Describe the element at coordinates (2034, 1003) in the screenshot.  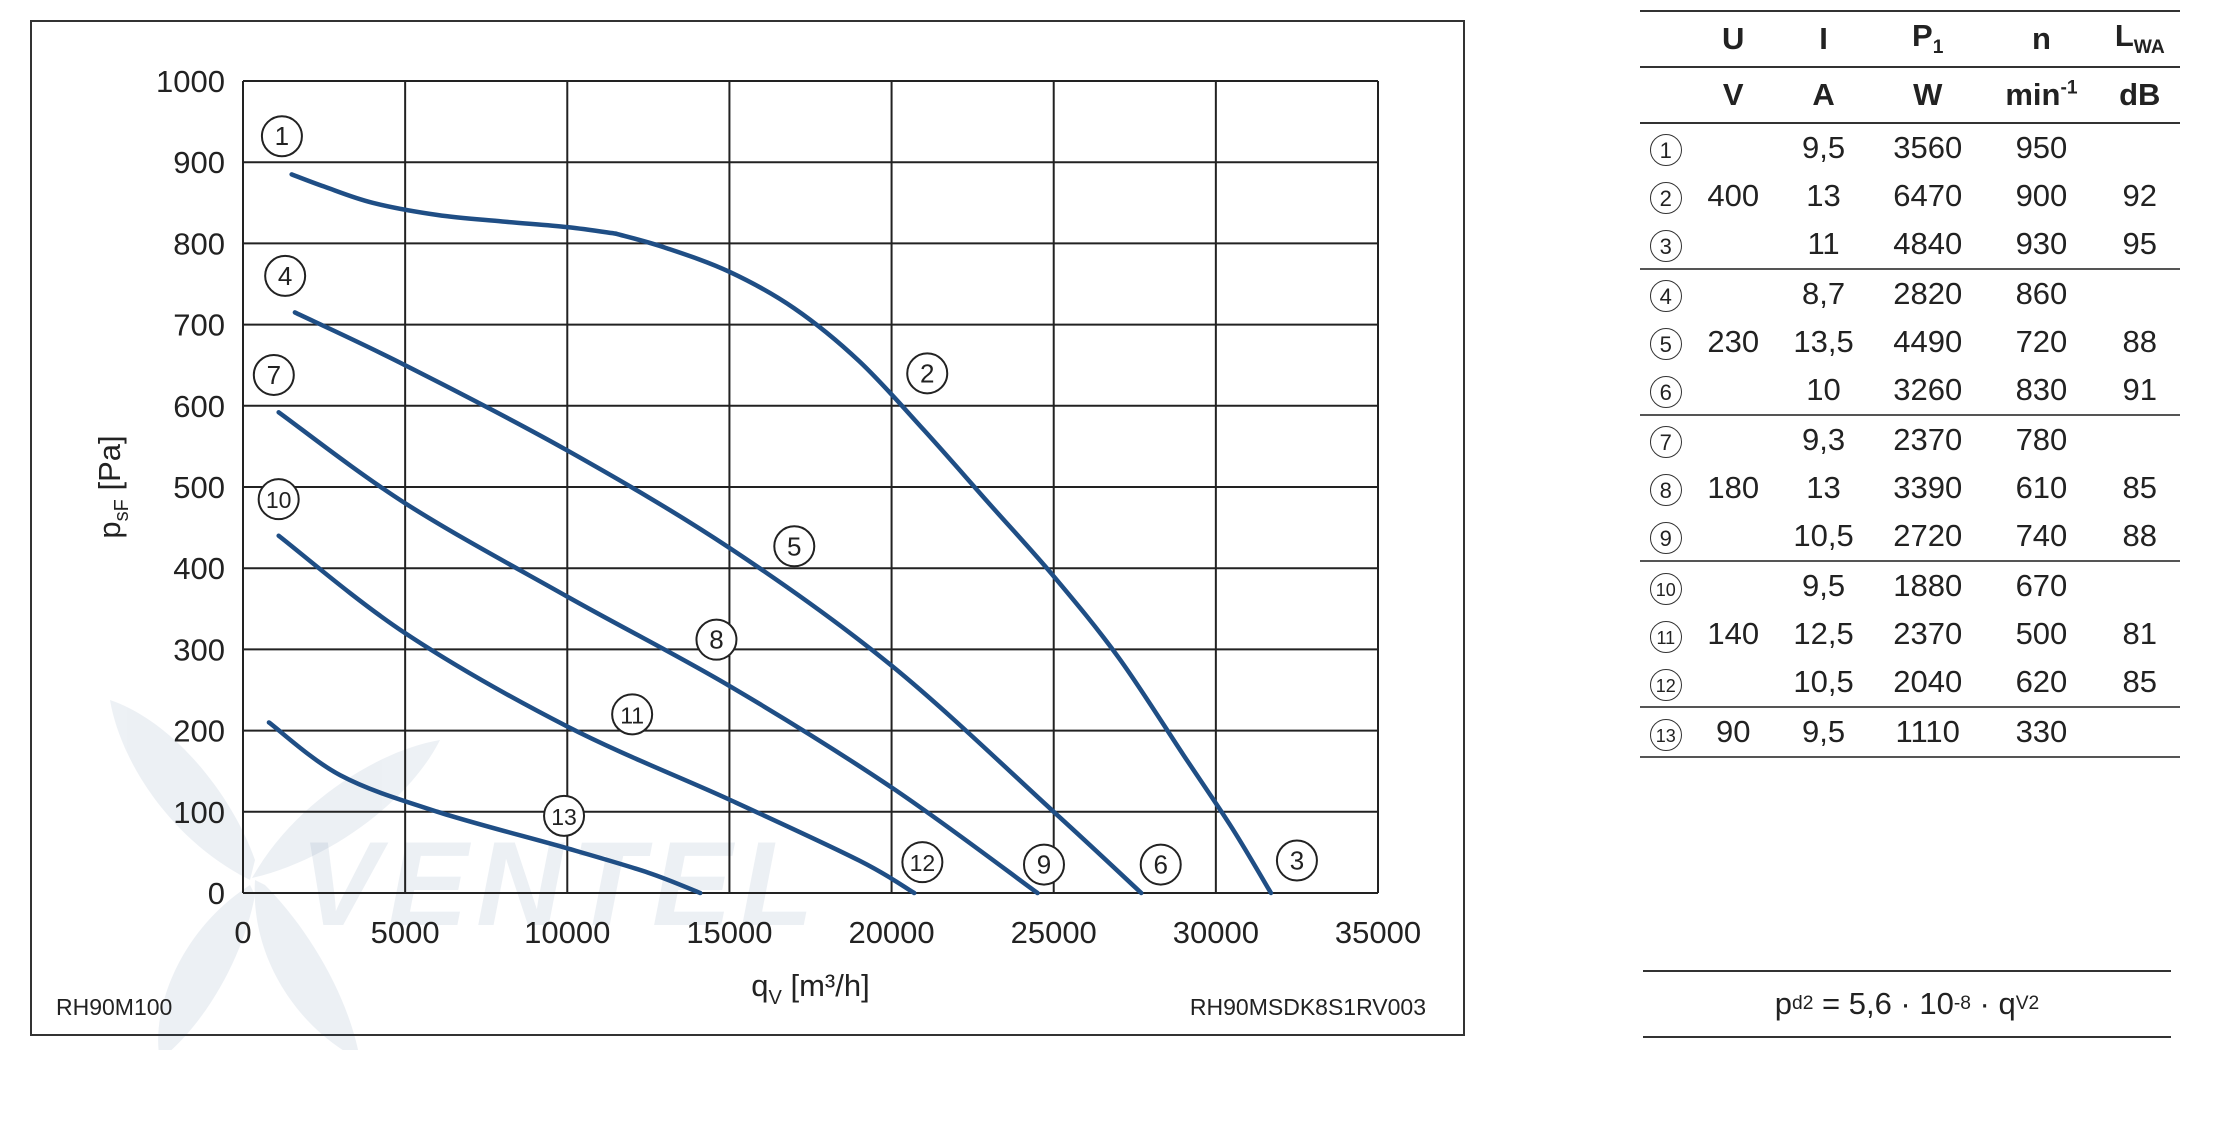
I see `formula-q-sup: 2` at that location.